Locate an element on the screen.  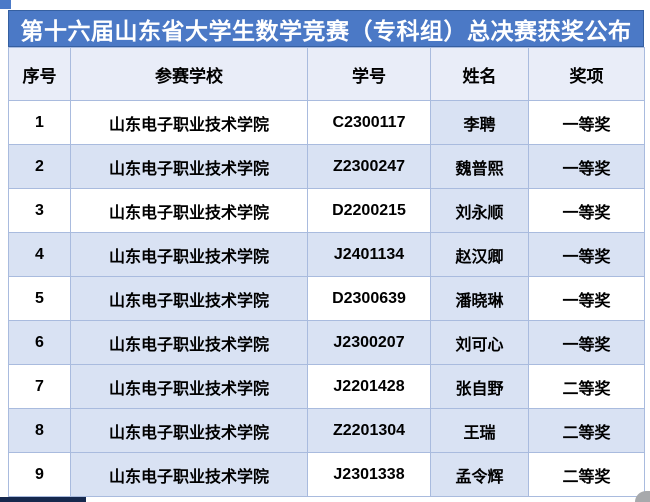
cell-name: 潘晓琳 is located at coordinates (479, 298).